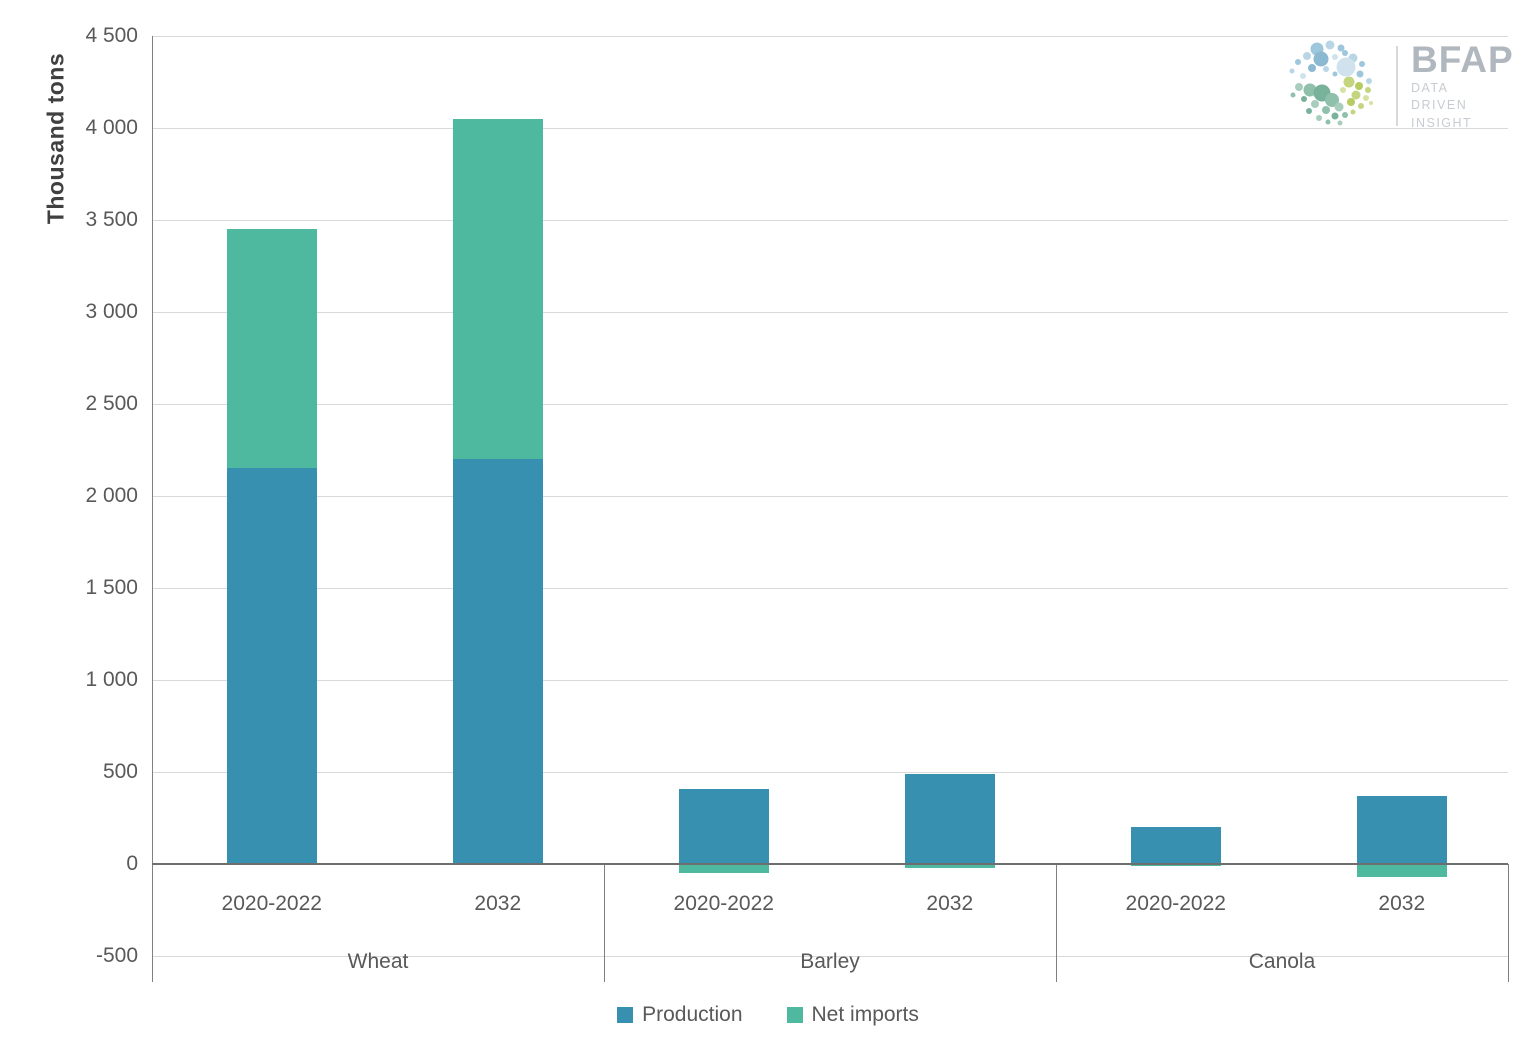 This screenshot has width=1536, height=1059. I want to click on y-tick-label: 2 000, so click(111, 495).